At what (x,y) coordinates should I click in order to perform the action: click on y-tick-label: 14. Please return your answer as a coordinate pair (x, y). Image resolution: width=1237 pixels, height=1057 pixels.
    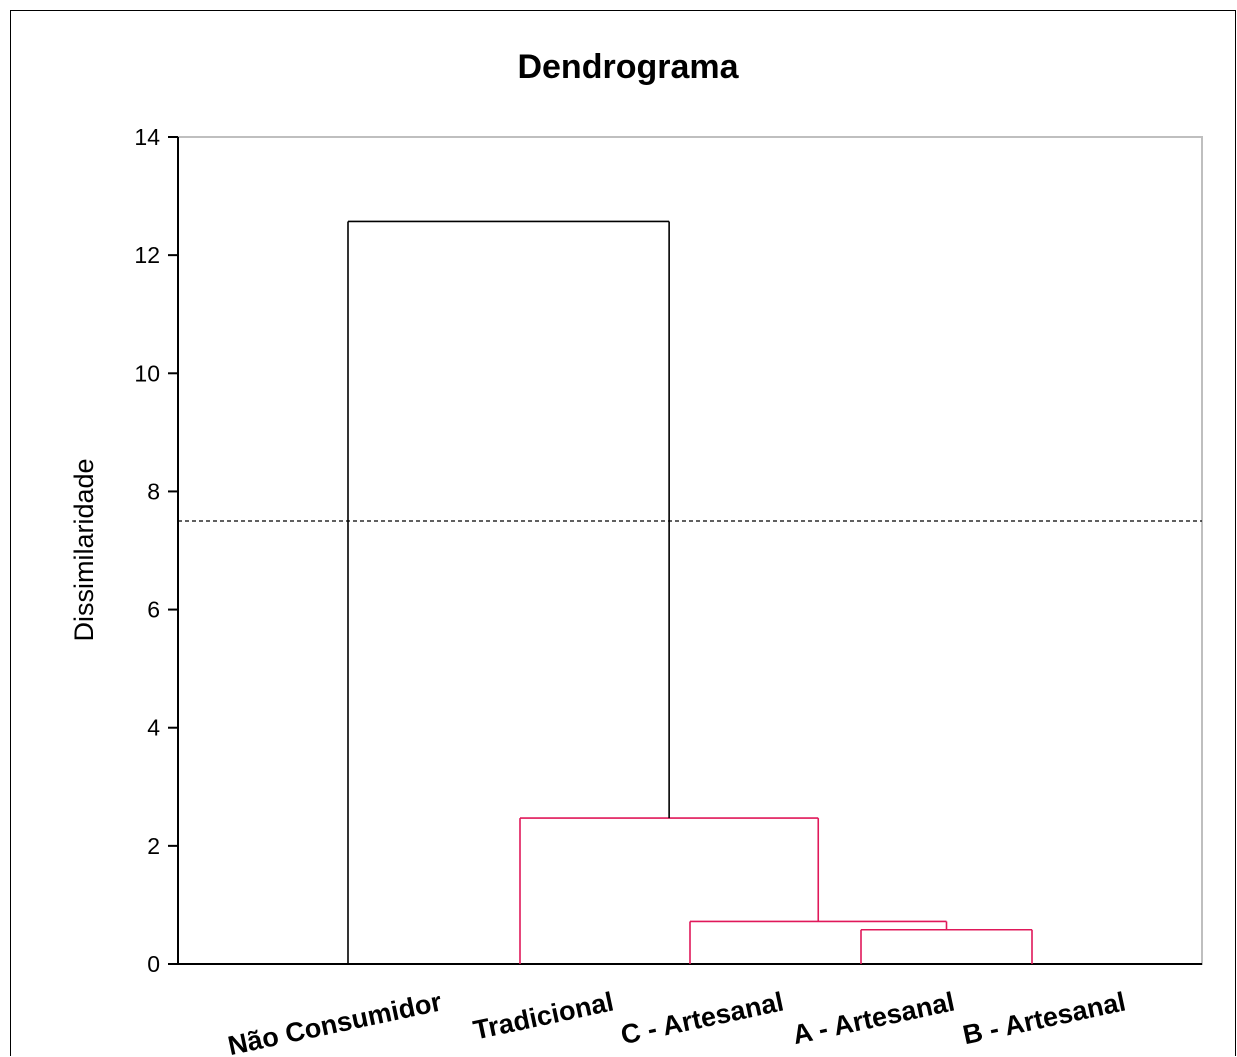
    Looking at the image, I should click on (147, 137).